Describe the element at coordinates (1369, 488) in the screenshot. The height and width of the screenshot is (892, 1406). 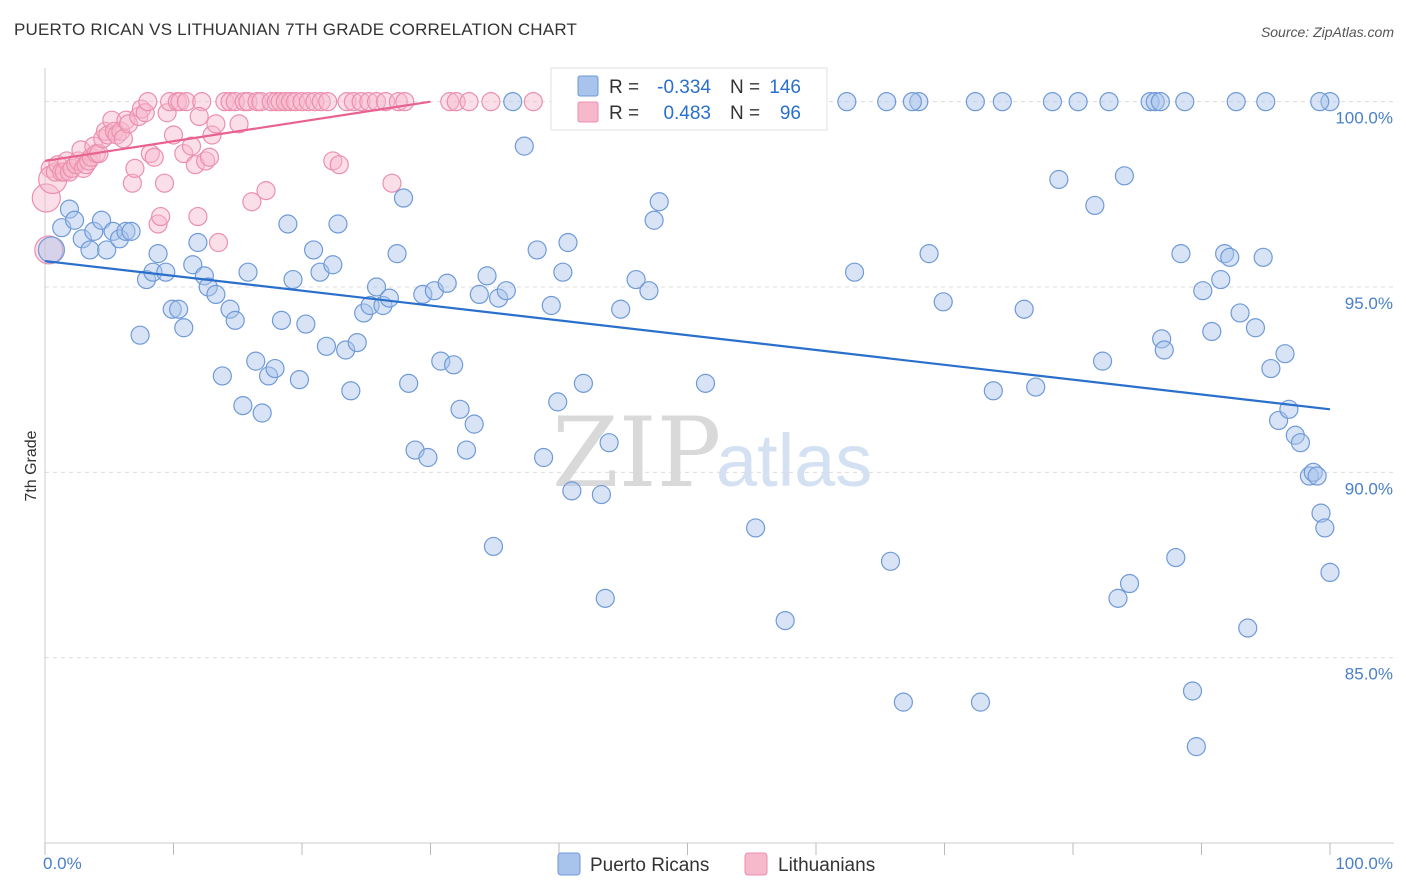
I see `y-tick-label: 90.0%` at that location.